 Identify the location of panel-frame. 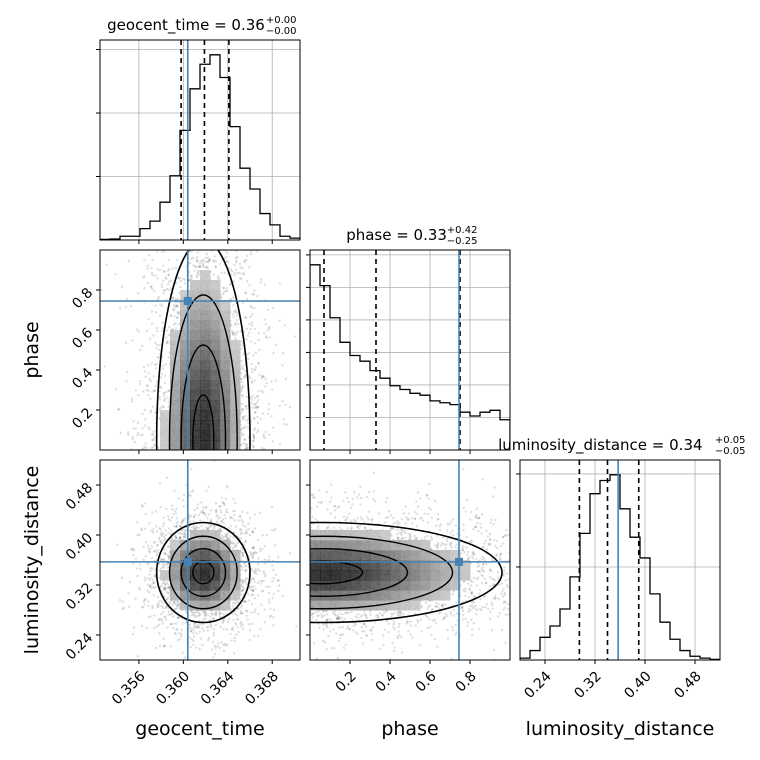
(410, 350).